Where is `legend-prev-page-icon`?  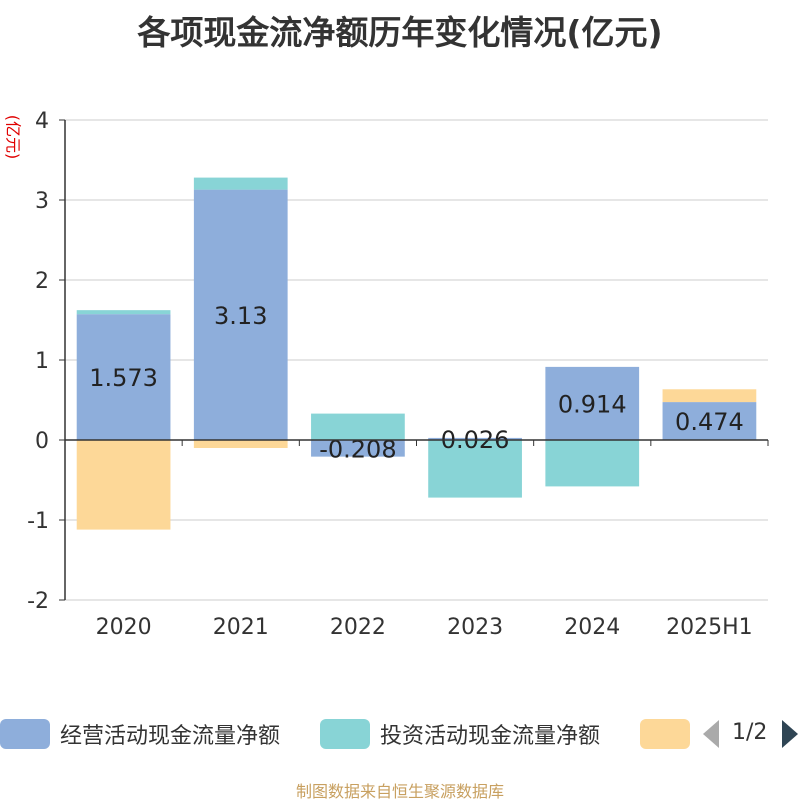
legend-prev-page-icon is located at coordinates (711, 734).